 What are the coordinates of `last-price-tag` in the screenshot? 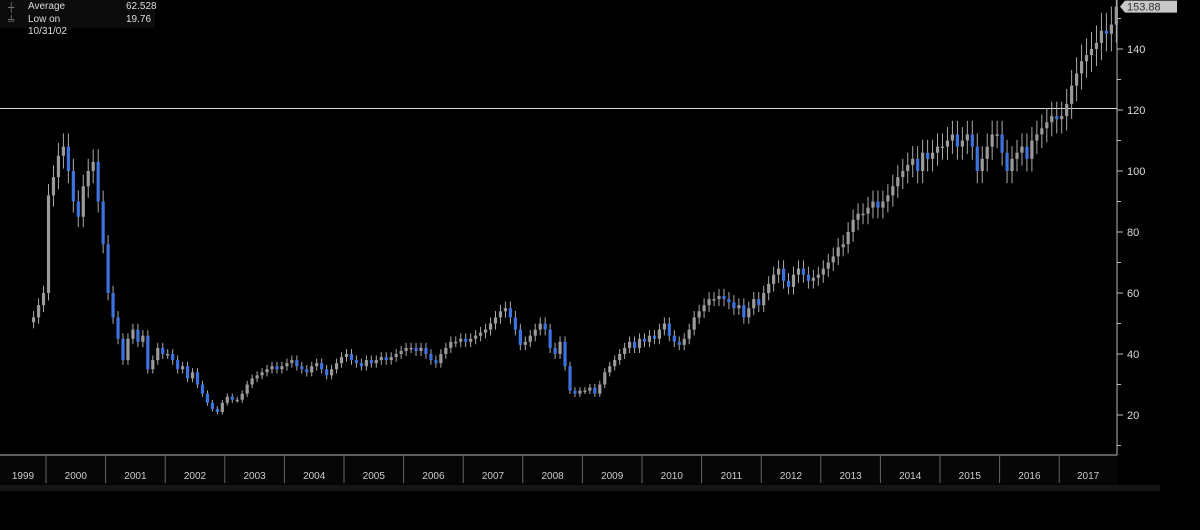 It's located at (1148, 6).